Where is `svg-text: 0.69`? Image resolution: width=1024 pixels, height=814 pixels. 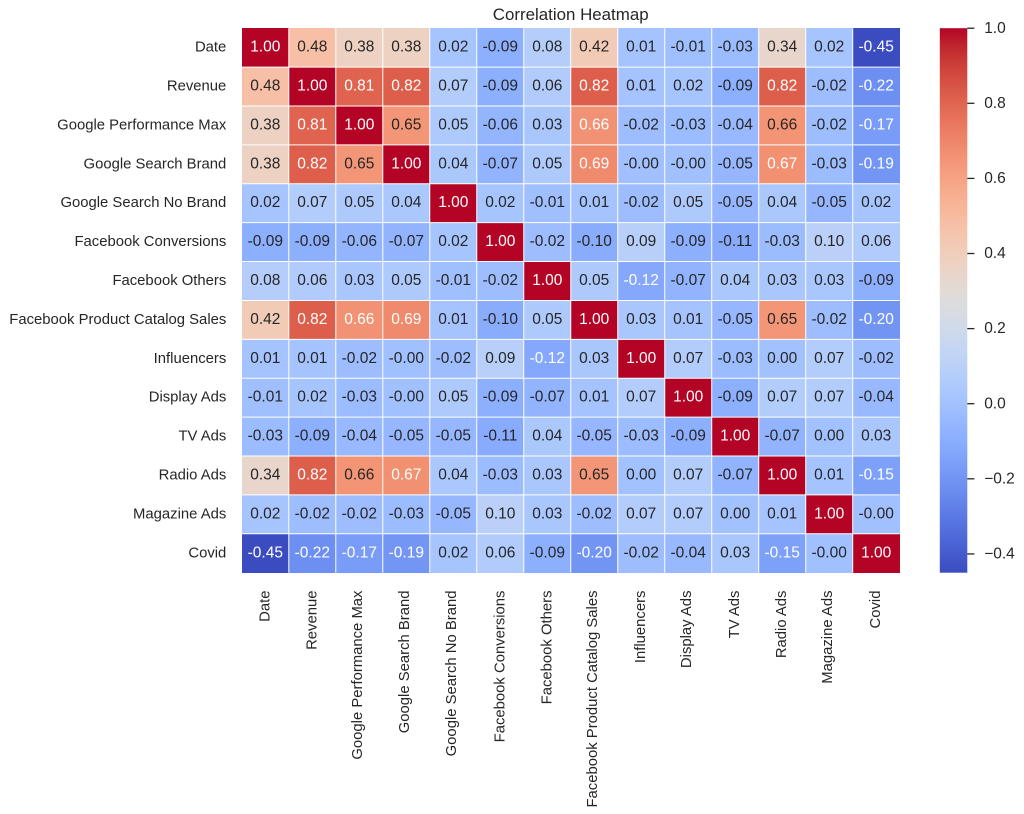 svg-text: 0.69 is located at coordinates (594, 163).